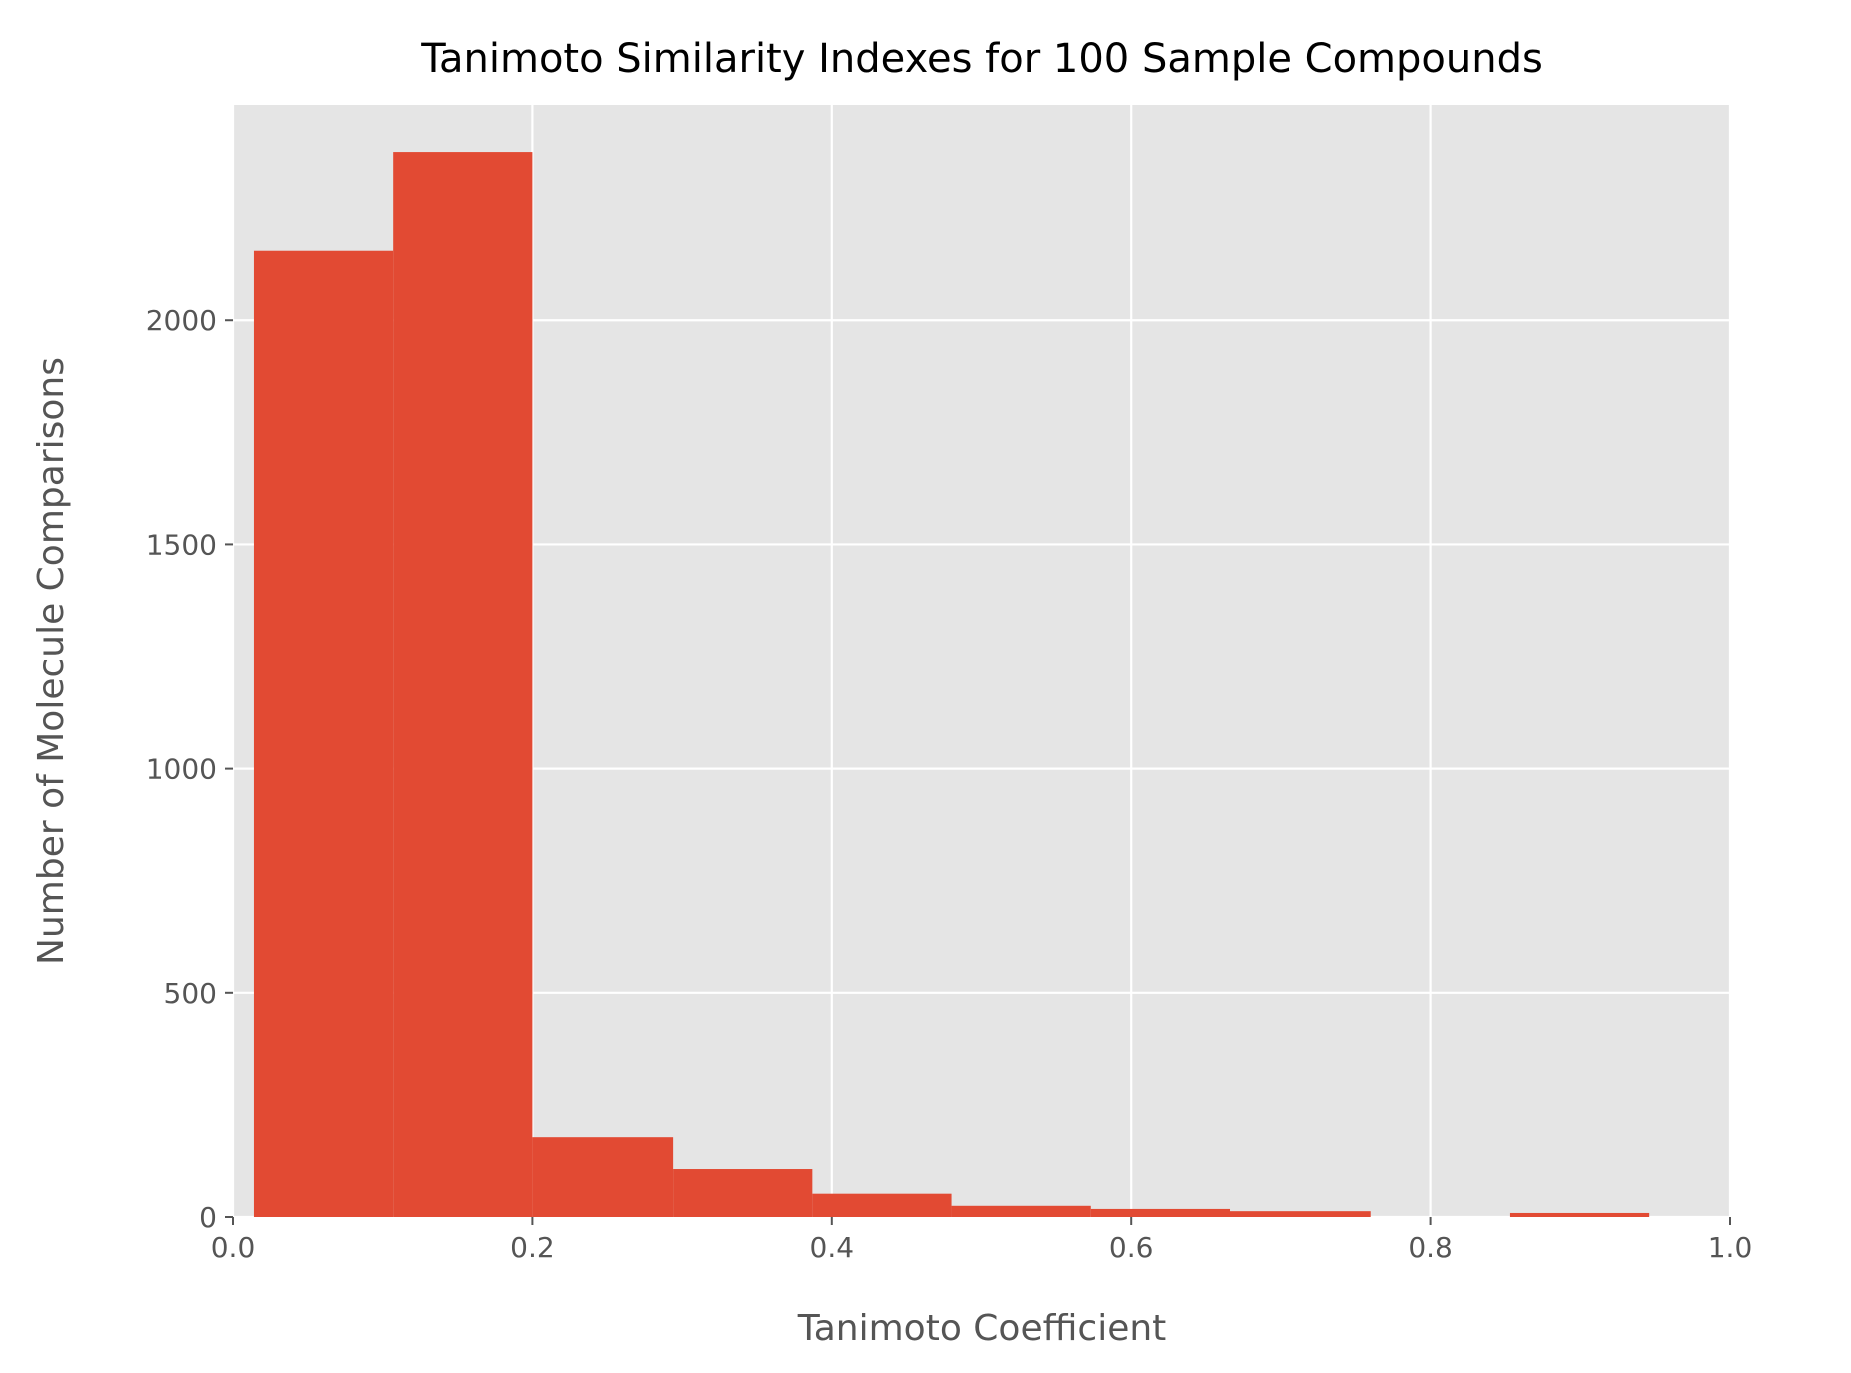 The image size is (1851, 1373). I want to click on y-tick-label: 0, so click(208, 1217).